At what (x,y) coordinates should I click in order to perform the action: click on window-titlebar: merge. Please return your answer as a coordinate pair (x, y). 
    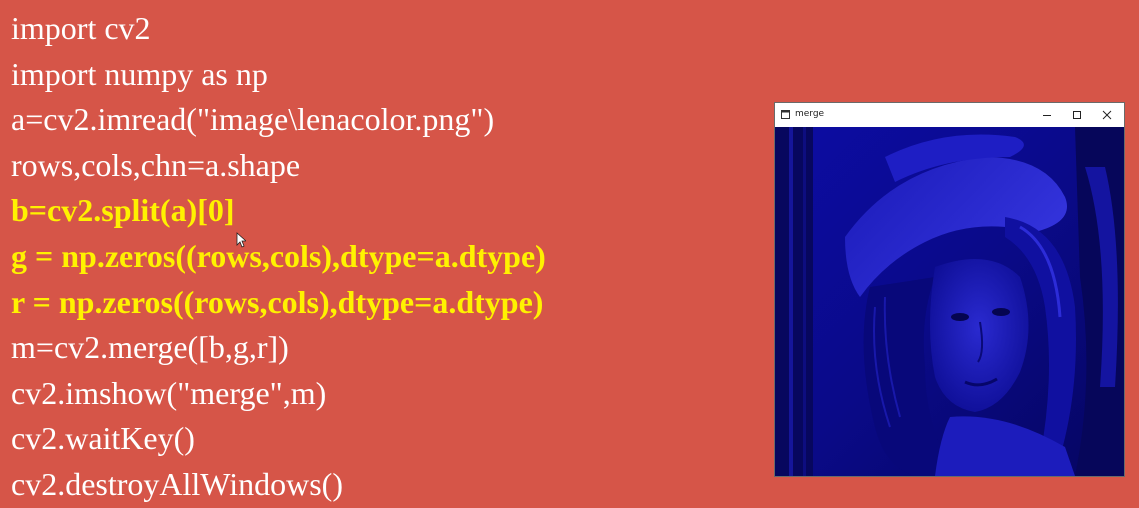
    Looking at the image, I should click on (949, 115).